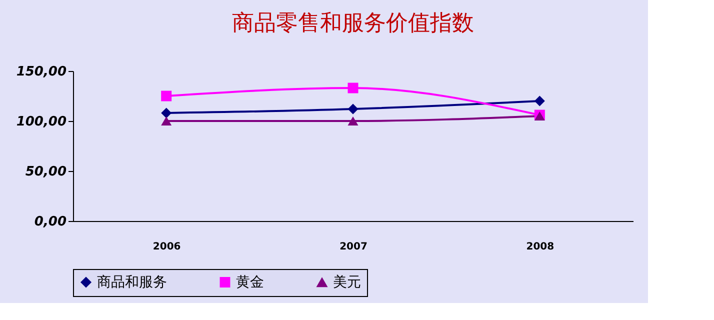 Image resolution: width=714 pixels, height=320 pixels. What do you see at coordinates (354, 247) in the screenshot?
I see `x-tick-label: 2007` at bounding box center [354, 247].